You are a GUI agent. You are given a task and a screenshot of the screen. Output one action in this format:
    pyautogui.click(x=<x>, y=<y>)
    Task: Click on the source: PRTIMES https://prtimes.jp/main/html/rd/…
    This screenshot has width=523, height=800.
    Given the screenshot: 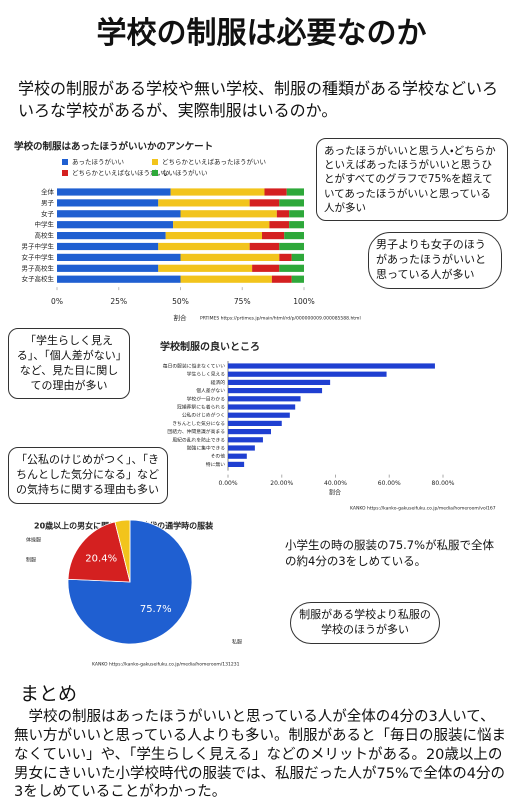 What is the action you would take?
    pyautogui.click(x=280, y=319)
    